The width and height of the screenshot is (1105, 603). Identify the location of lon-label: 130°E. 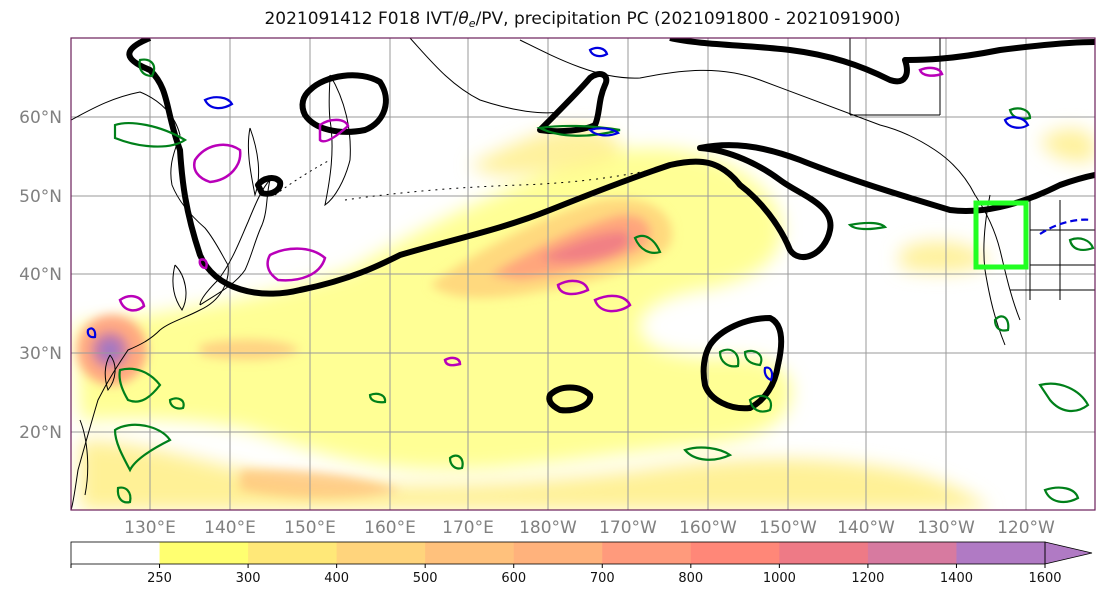
(150, 528).